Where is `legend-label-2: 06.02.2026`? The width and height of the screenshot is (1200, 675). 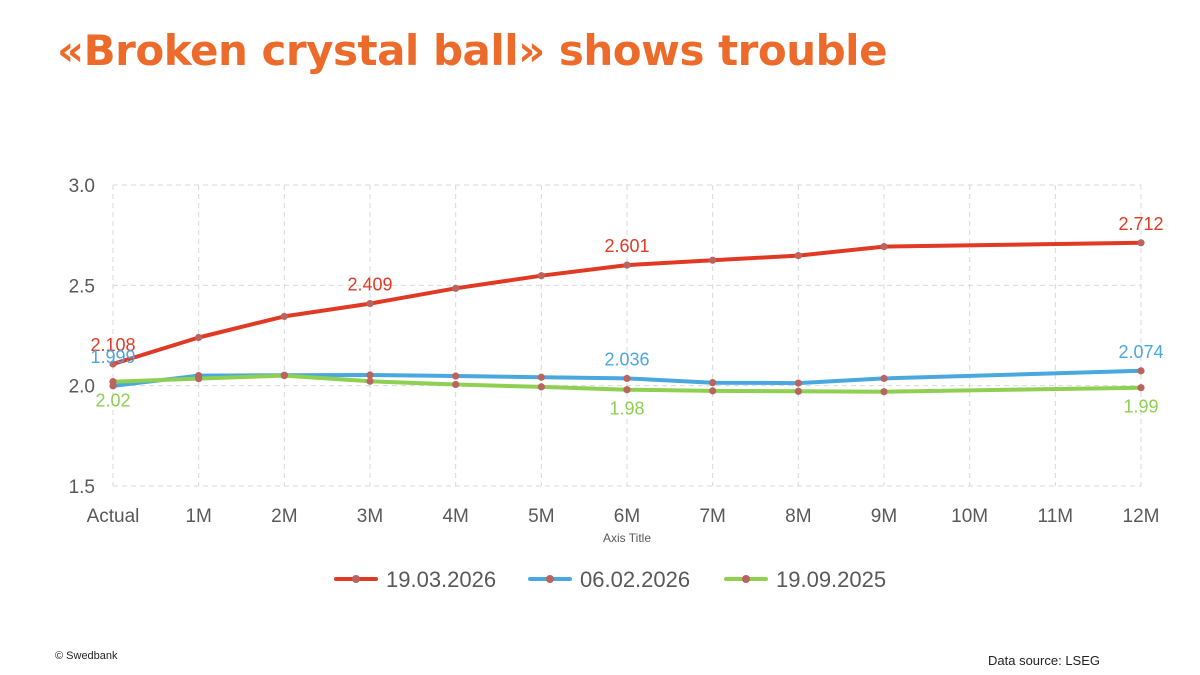
legend-label-2: 06.02.2026 is located at coordinates (635, 579).